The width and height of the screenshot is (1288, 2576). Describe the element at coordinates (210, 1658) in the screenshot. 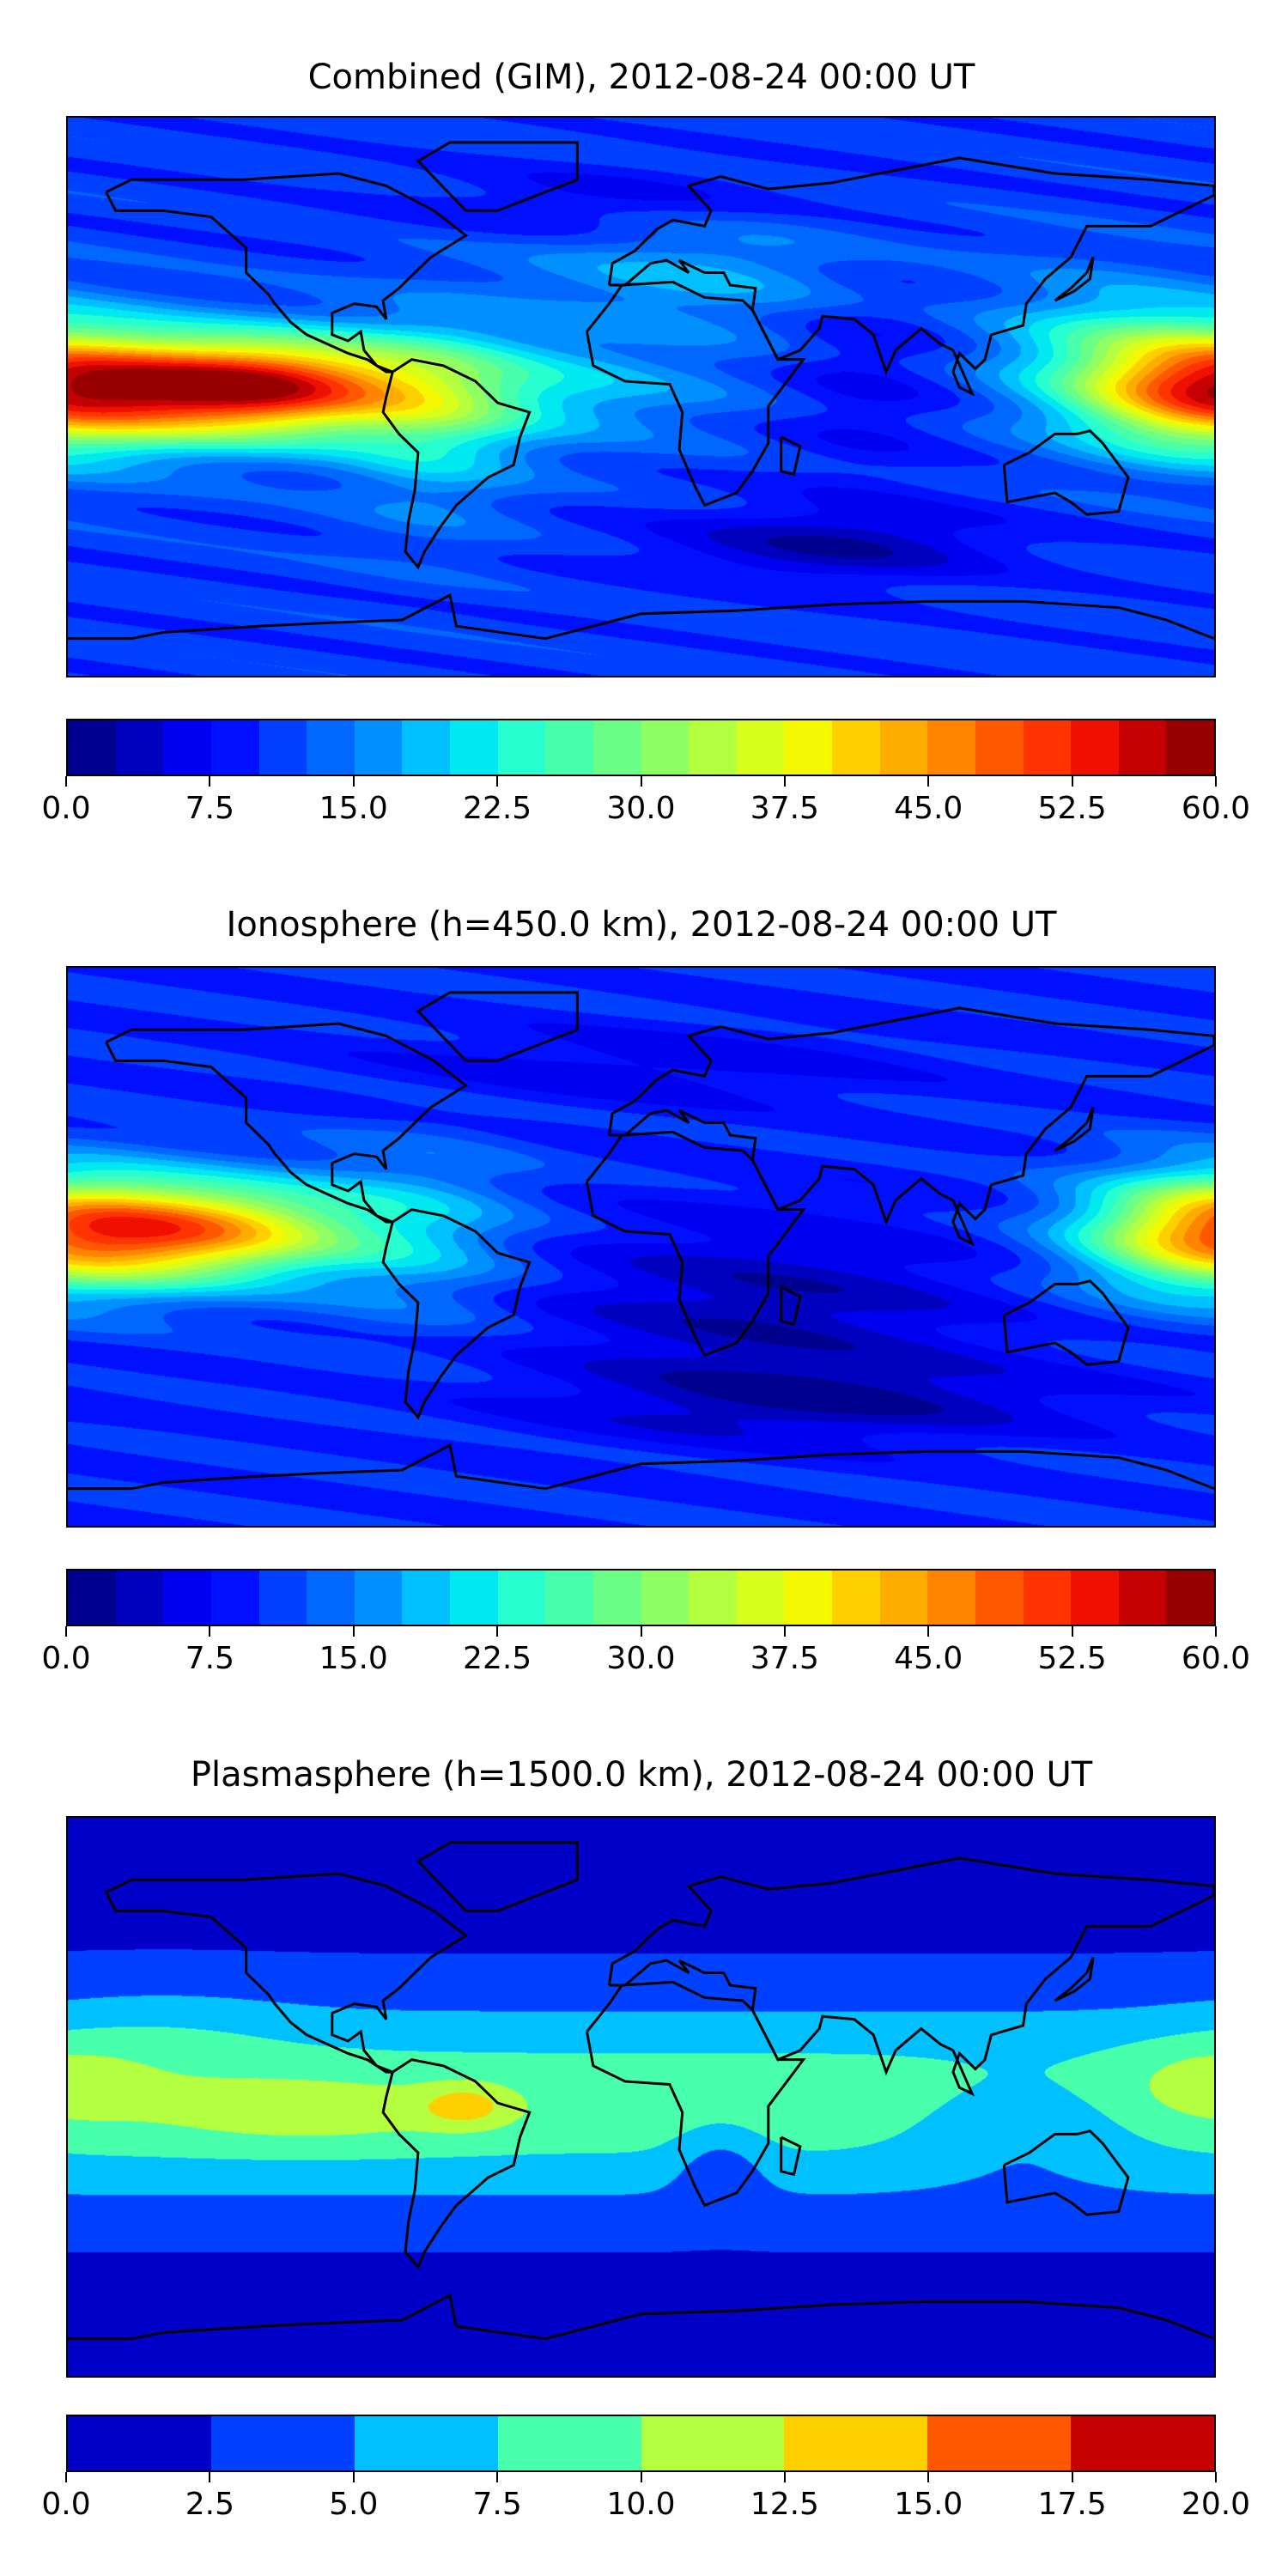

I see `tick-label: 7.5` at that location.